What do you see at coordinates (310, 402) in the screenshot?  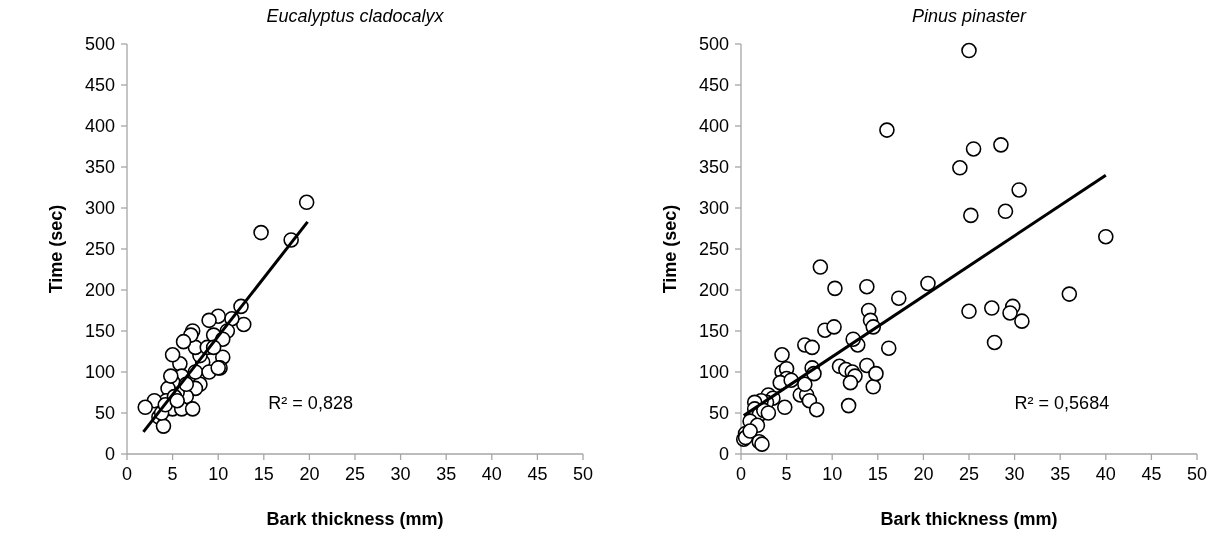 I see `annotation: R² = 0,828` at bounding box center [310, 402].